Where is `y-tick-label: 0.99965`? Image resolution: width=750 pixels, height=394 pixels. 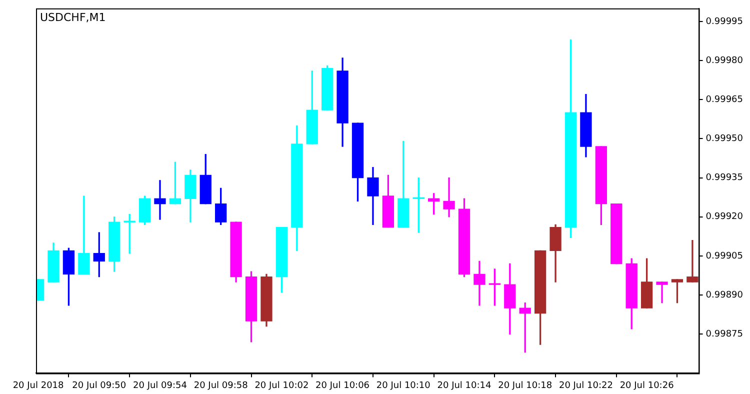 y-tick-label: 0.99965 is located at coordinates (724, 99).